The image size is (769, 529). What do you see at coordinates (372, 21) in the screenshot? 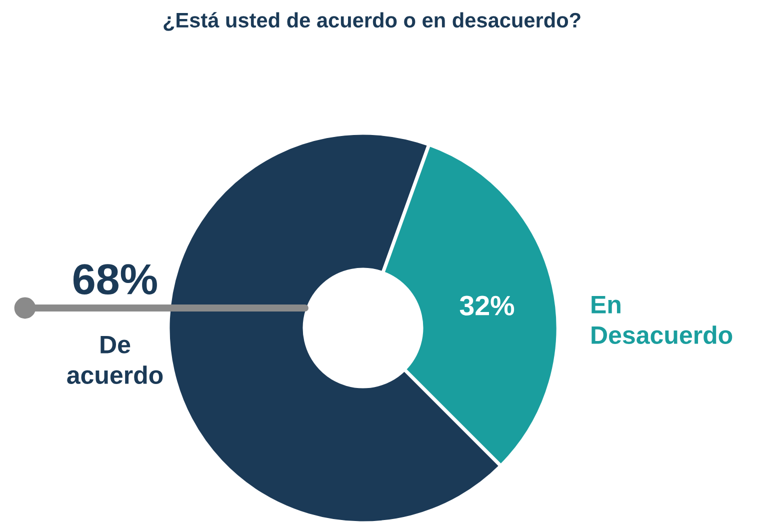
I see `chart-title: ¿Está usted de acuerdo o en desacuerdo?` at bounding box center [372, 21].